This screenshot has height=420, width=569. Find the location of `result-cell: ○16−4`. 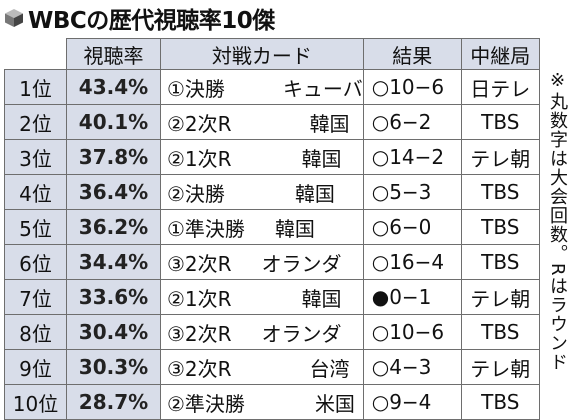

result-cell: ○16−4 is located at coordinates (412, 262).